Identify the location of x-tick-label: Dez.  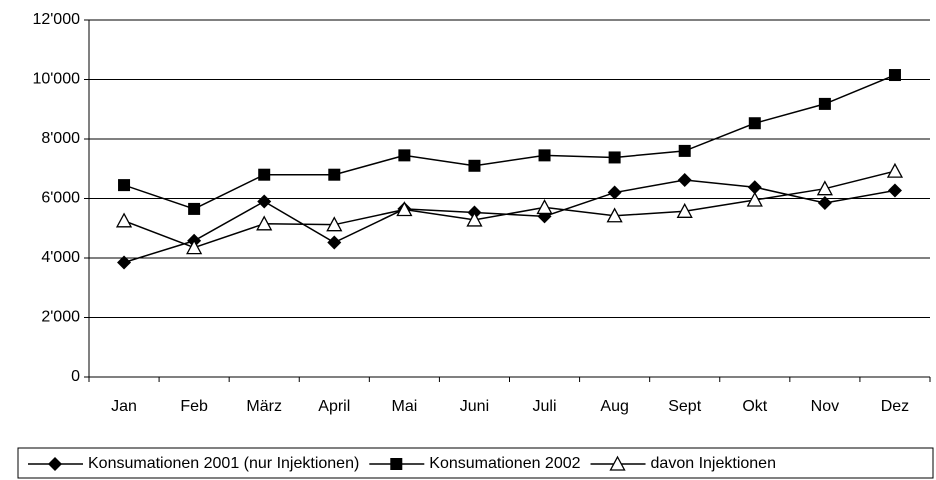
(895, 406).